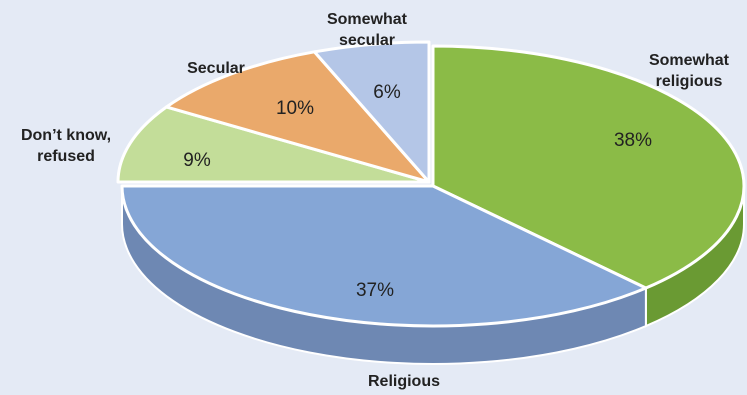 The width and height of the screenshot is (747, 395). I want to click on category-label-religious: Religious, so click(404, 381).